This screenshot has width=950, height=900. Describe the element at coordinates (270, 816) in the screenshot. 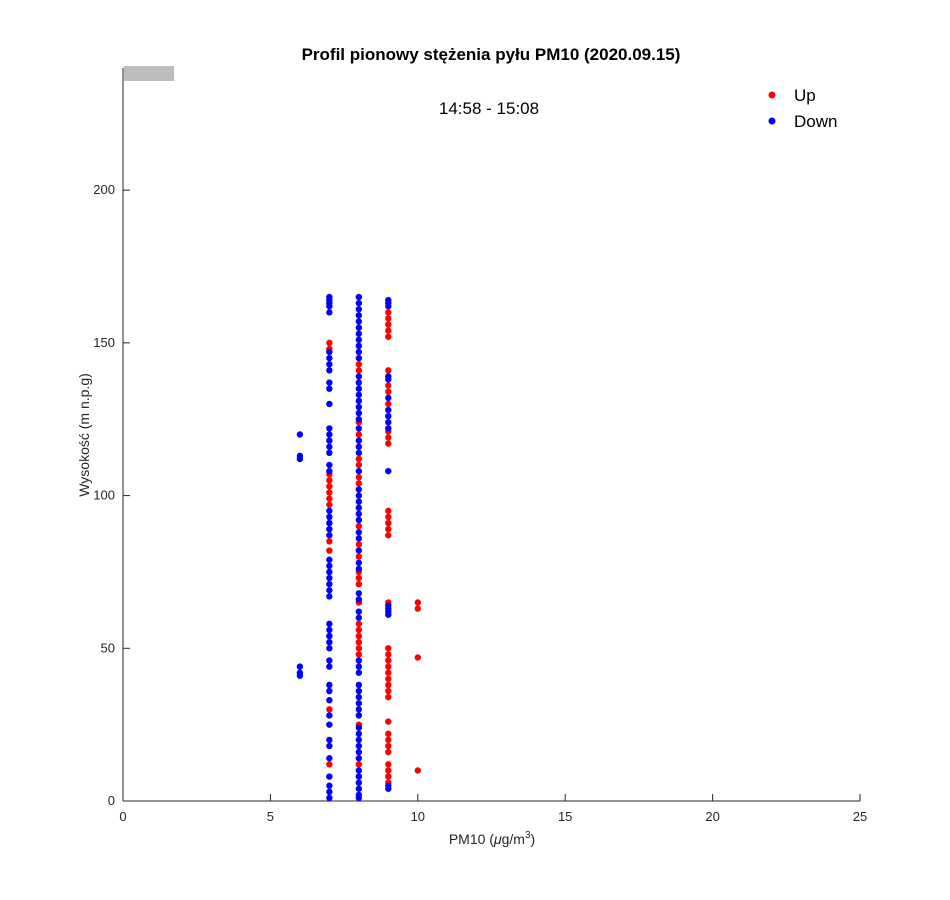

I see `x-tick-label: 5` at that location.